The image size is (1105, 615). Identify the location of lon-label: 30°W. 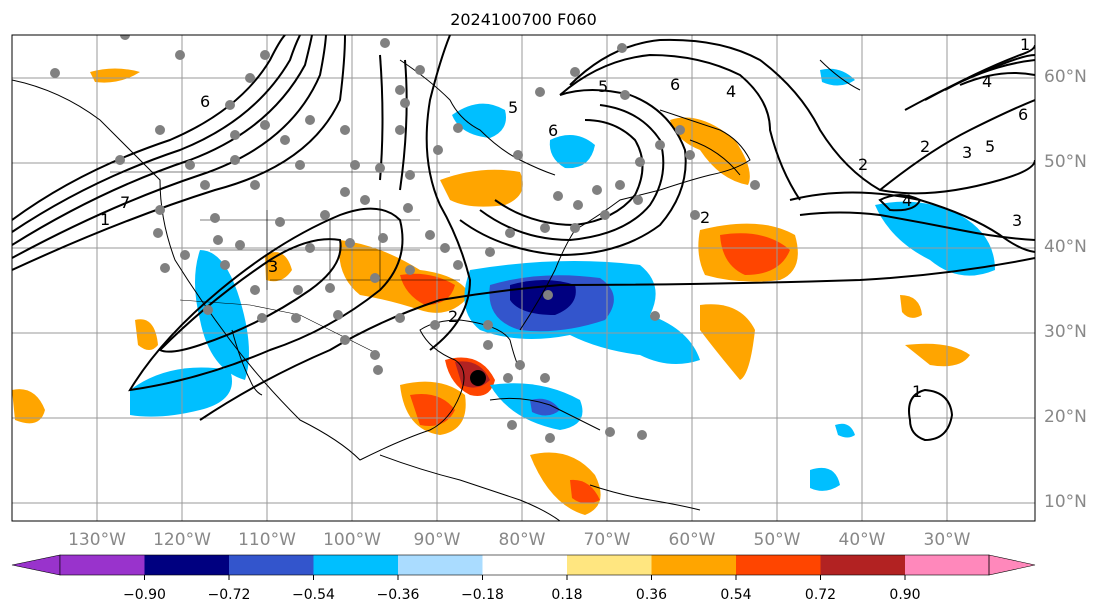
(947, 540).